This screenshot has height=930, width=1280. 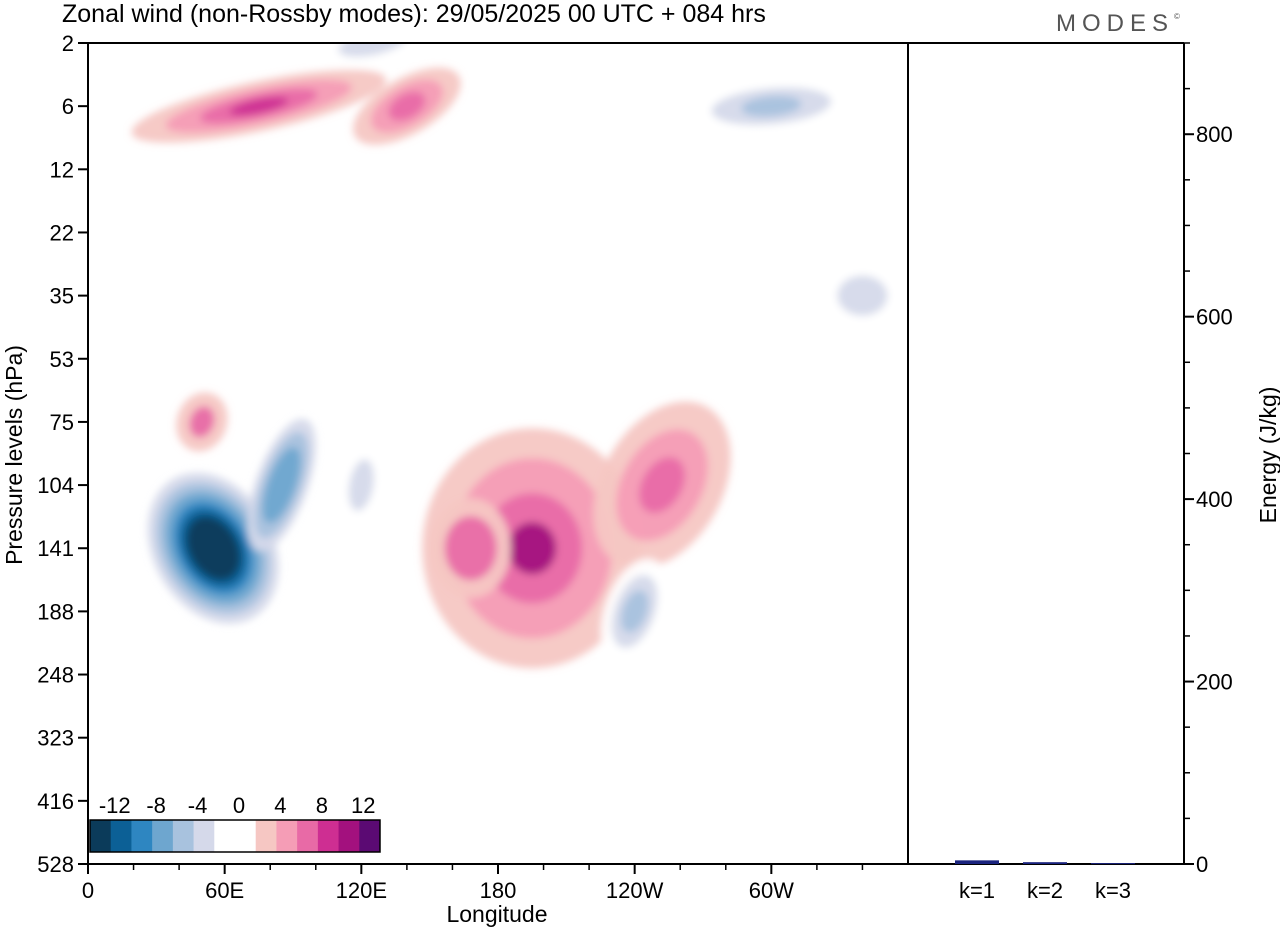 I want to click on brand-text: MODES, so click(x=1115, y=23).